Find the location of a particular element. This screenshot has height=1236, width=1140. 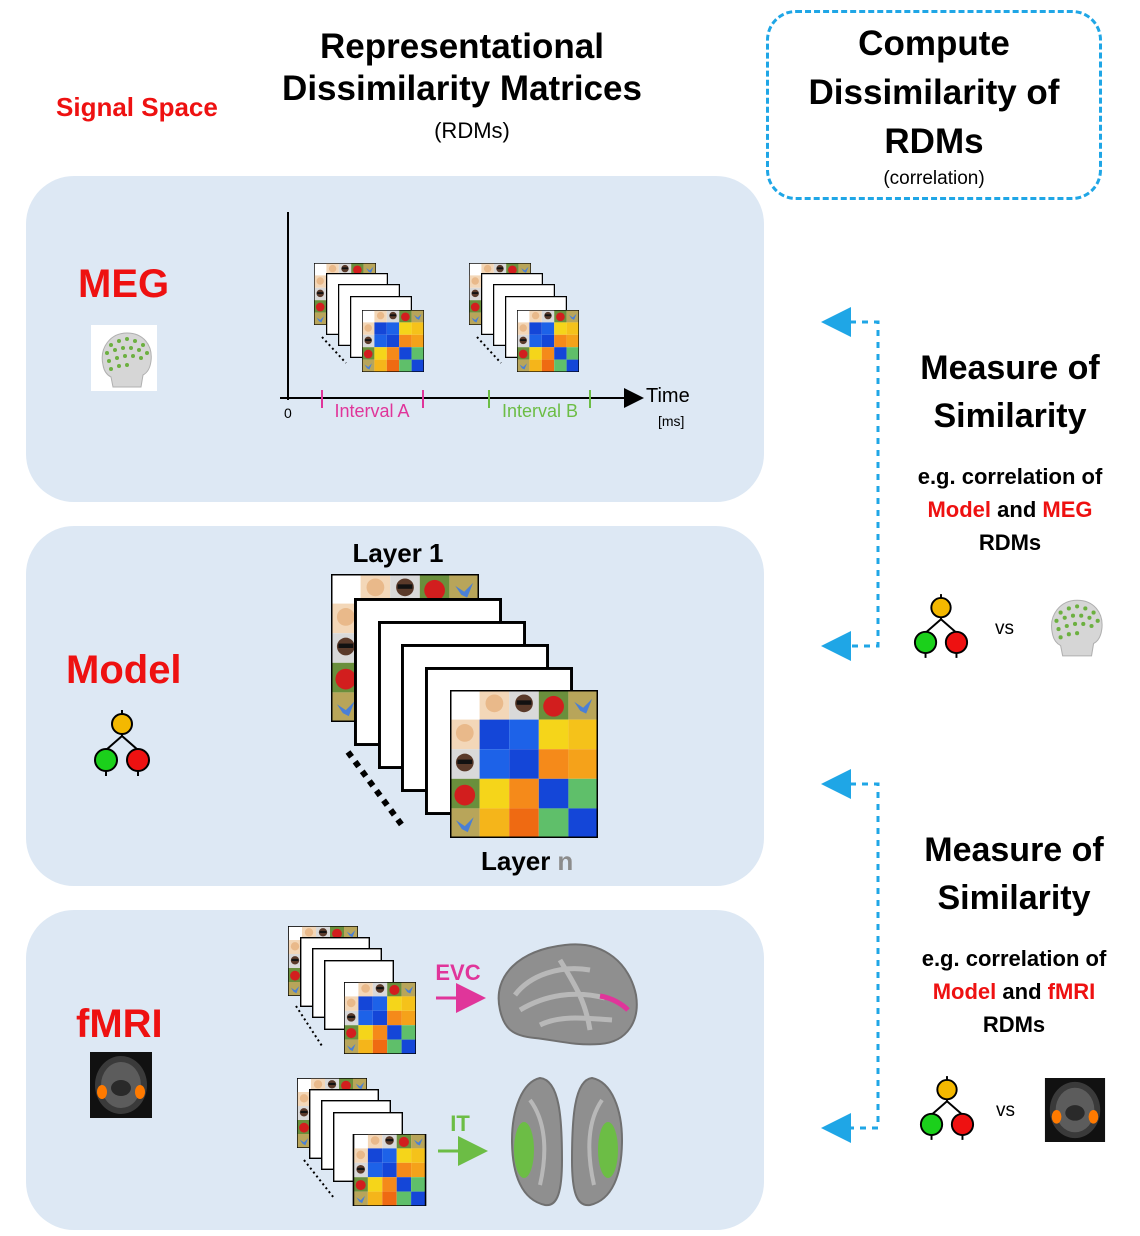

rdm-title-line1: Representational is located at coordinates (462, 46).